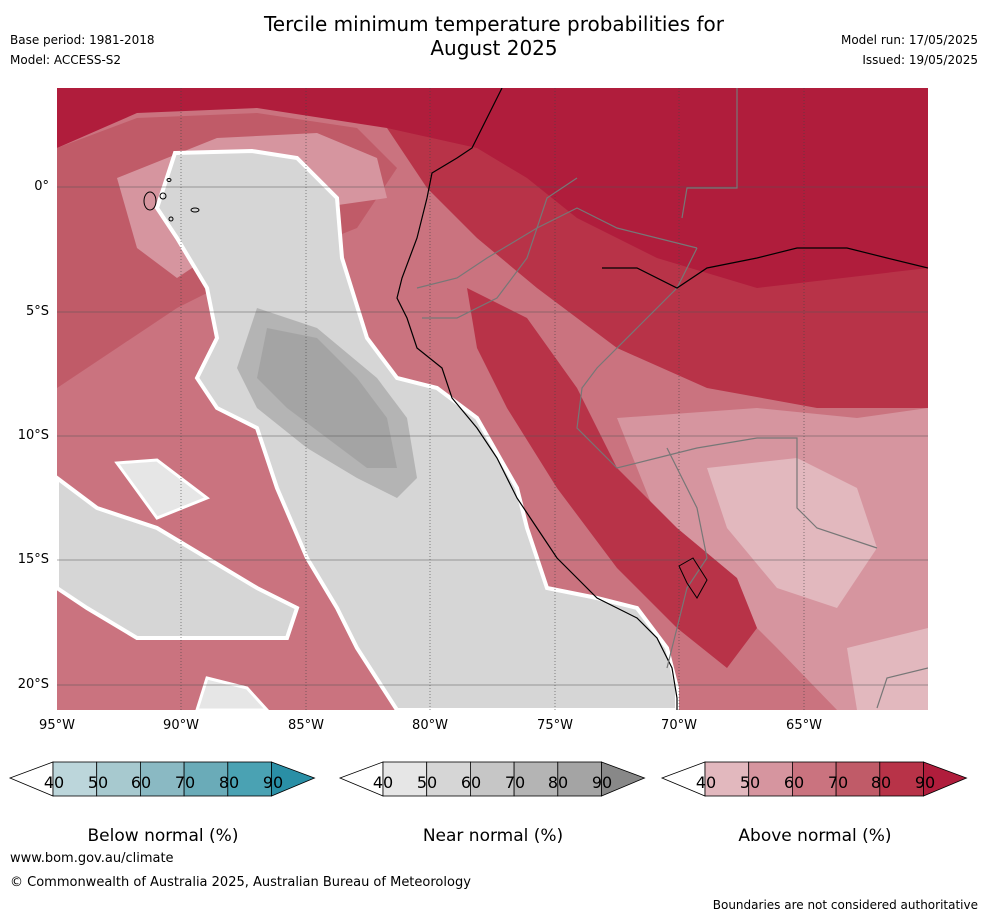 Image resolution: width=988 pixels, height=919 pixels. What do you see at coordinates (602, 782) in the screenshot?
I see `cb1-tick-90: 90` at bounding box center [602, 782].